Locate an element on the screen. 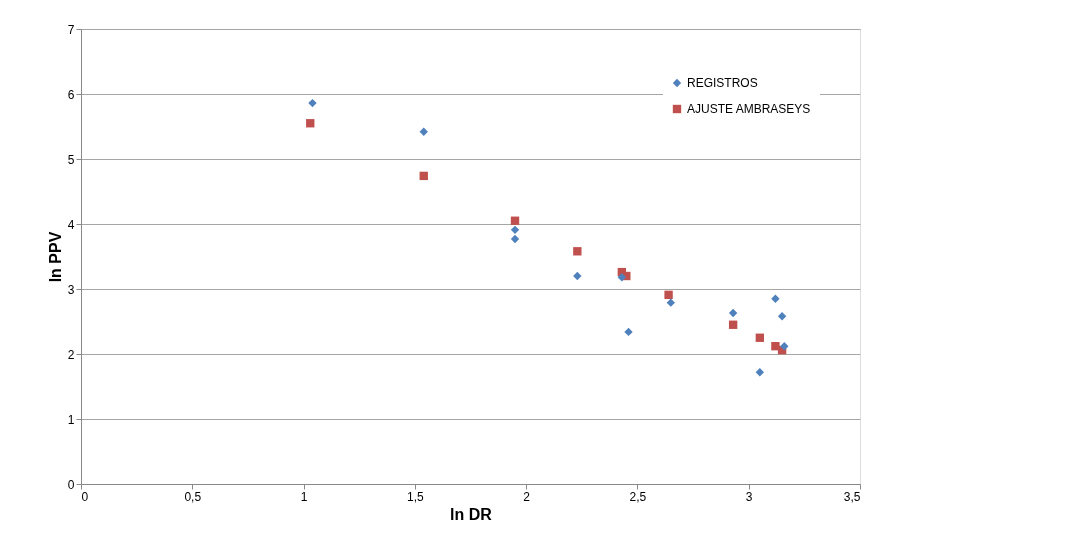  x-tick-label: 2,5 is located at coordinates (638, 496).